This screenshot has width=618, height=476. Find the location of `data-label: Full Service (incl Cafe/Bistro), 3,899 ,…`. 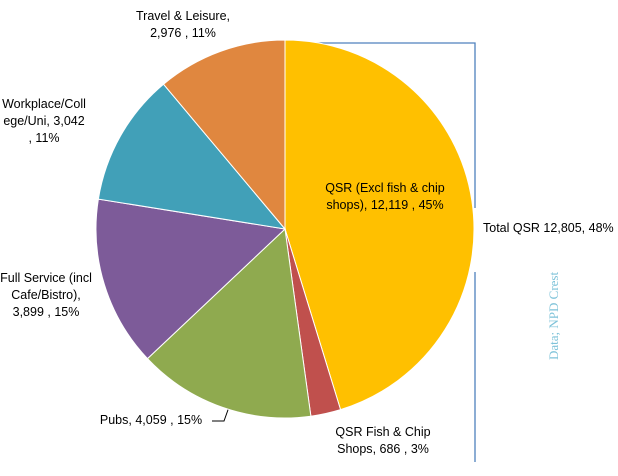

data-label: Full Service (incl Cafe/Bistro), 3,899 ,… is located at coordinates (46, 295).